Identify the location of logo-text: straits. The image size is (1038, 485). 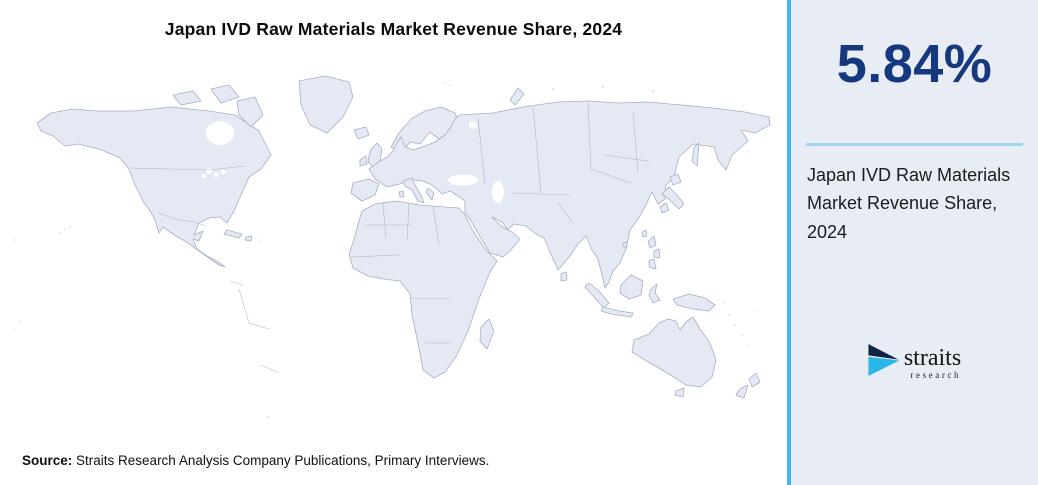
(932, 358).